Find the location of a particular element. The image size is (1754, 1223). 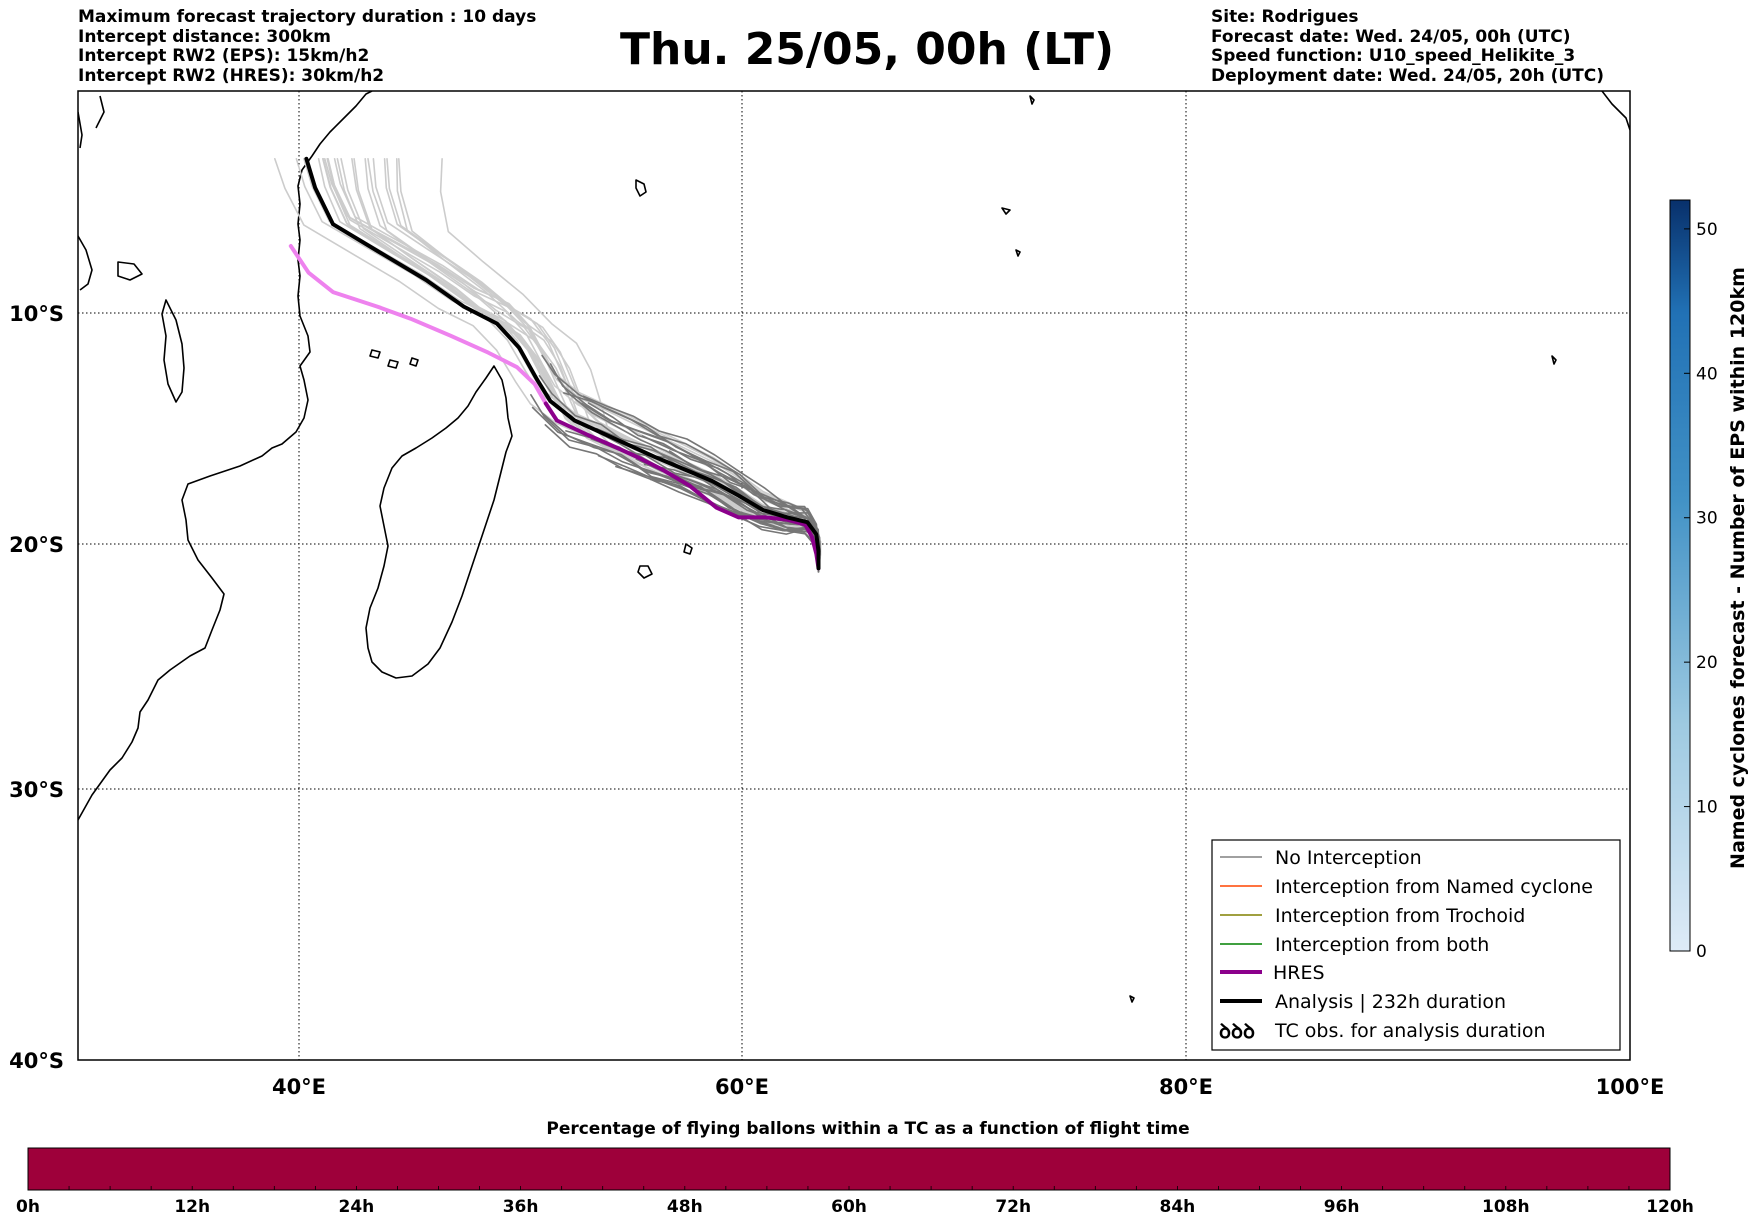

flight-time-label: 84h is located at coordinates (1178, 1207).